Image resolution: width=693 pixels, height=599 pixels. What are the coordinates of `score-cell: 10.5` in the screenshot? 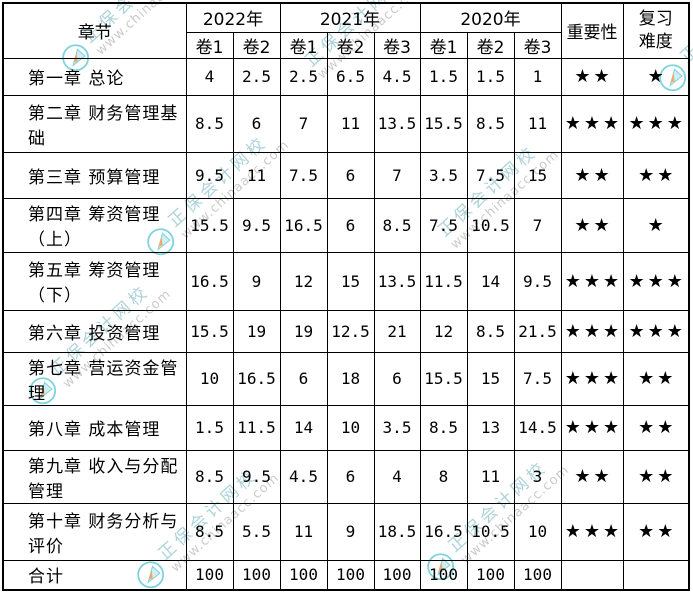 It's located at (490, 531).